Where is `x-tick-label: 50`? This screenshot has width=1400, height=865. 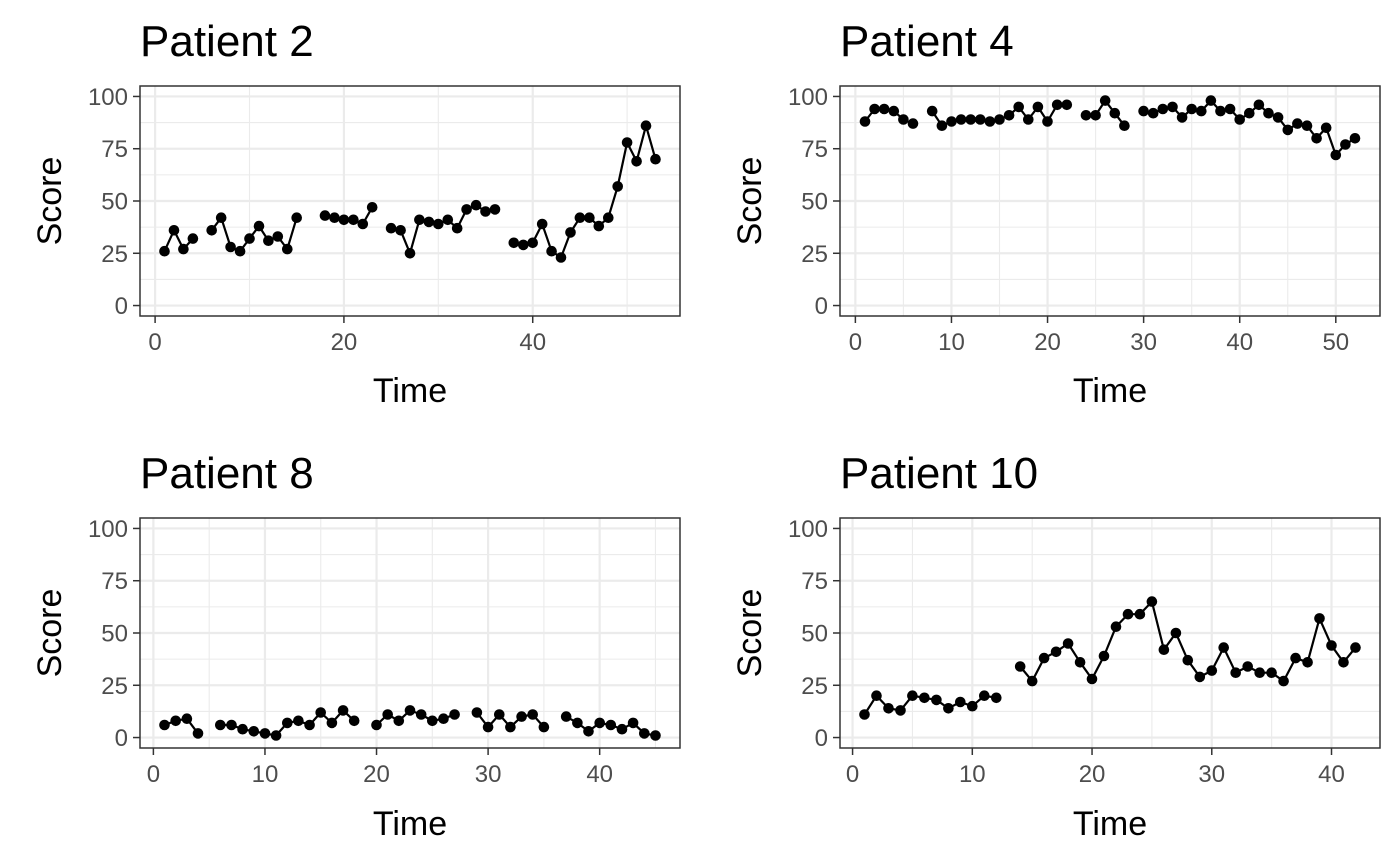 x-tick-label: 50 is located at coordinates (1335, 342).